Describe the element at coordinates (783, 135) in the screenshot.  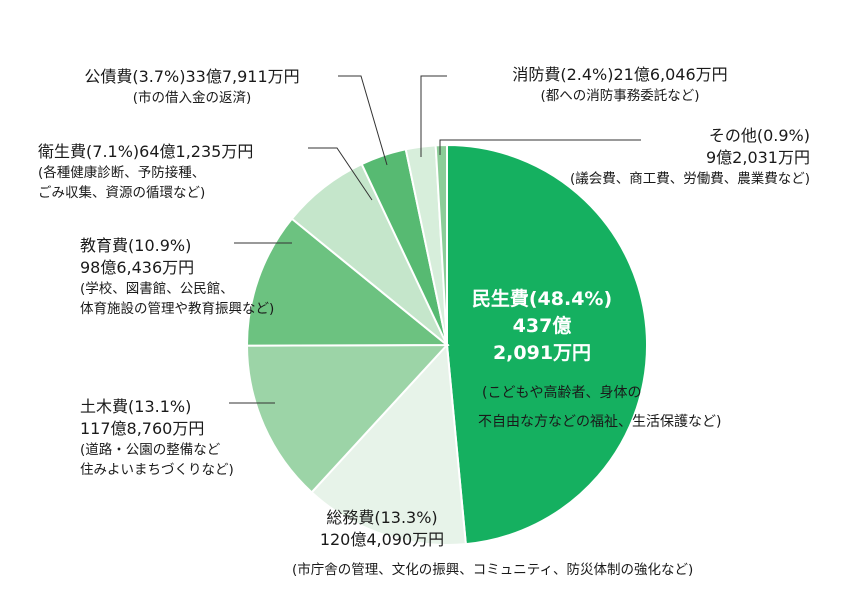
I see `label-percent: (0.9%)` at that location.